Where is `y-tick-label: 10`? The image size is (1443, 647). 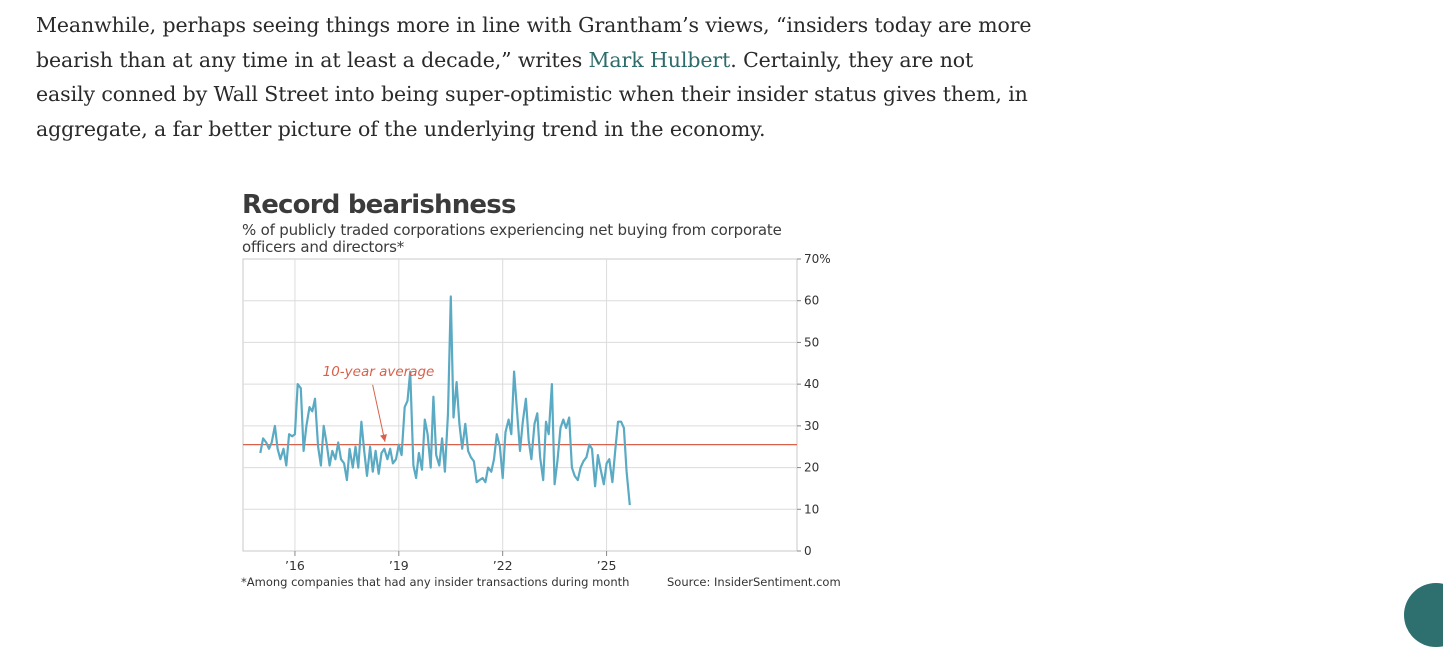
y-tick-label: 10 is located at coordinates (811, 509).